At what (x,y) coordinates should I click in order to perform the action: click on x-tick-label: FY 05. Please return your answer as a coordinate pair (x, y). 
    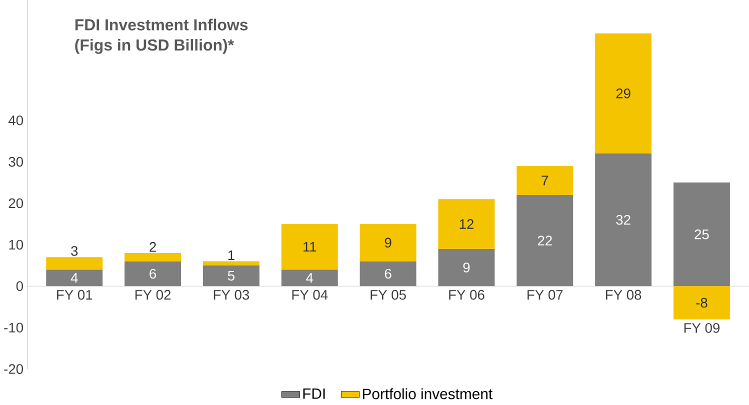
    Looking at the image, I should click on (388, 295).